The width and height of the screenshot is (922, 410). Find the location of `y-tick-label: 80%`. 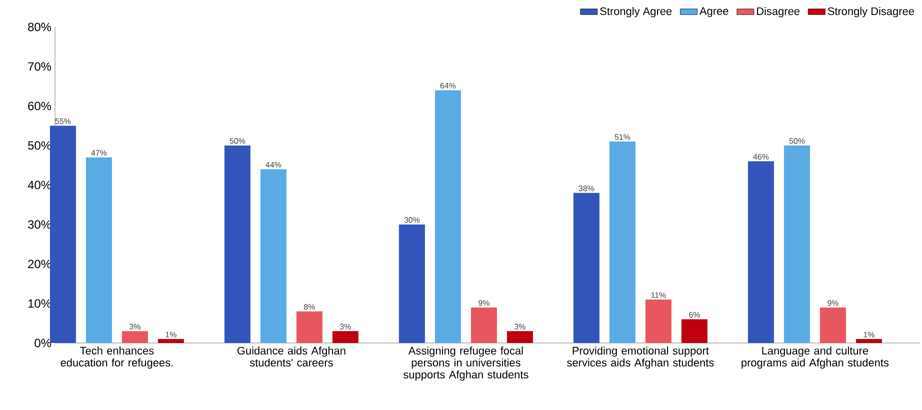

y-tick-label: 80% is located at coordinates (40, 27).